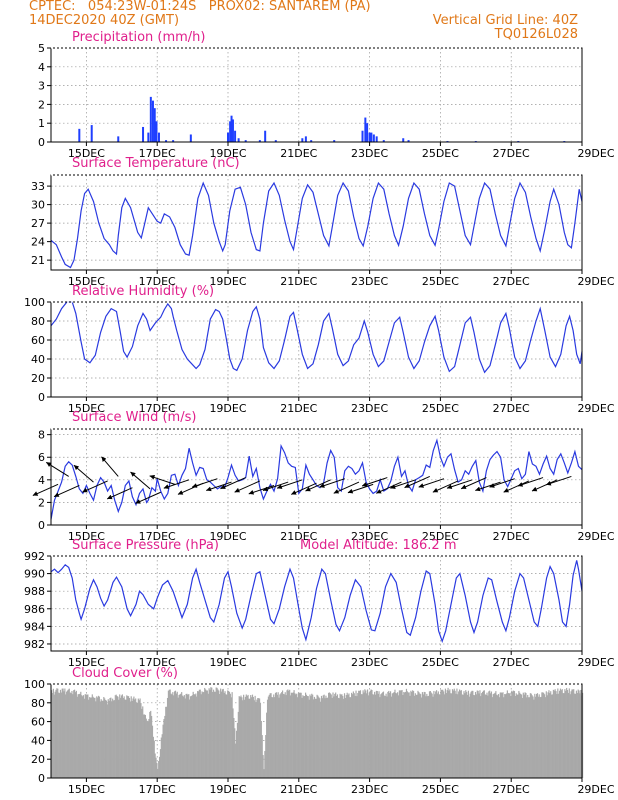 This screenshot has width=618, height=800. Describe the element at coordinates (316, 95) in the screenshot. I see `precip-frame` at that location.